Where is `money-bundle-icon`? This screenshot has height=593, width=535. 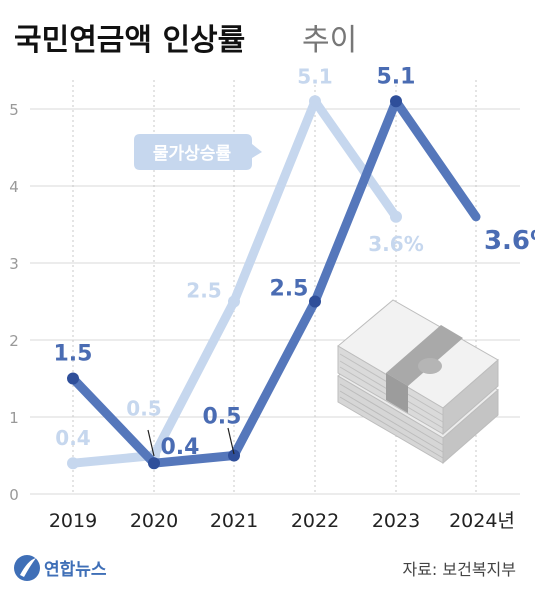
money-bundle-icon is located at coordinates (418, 382).